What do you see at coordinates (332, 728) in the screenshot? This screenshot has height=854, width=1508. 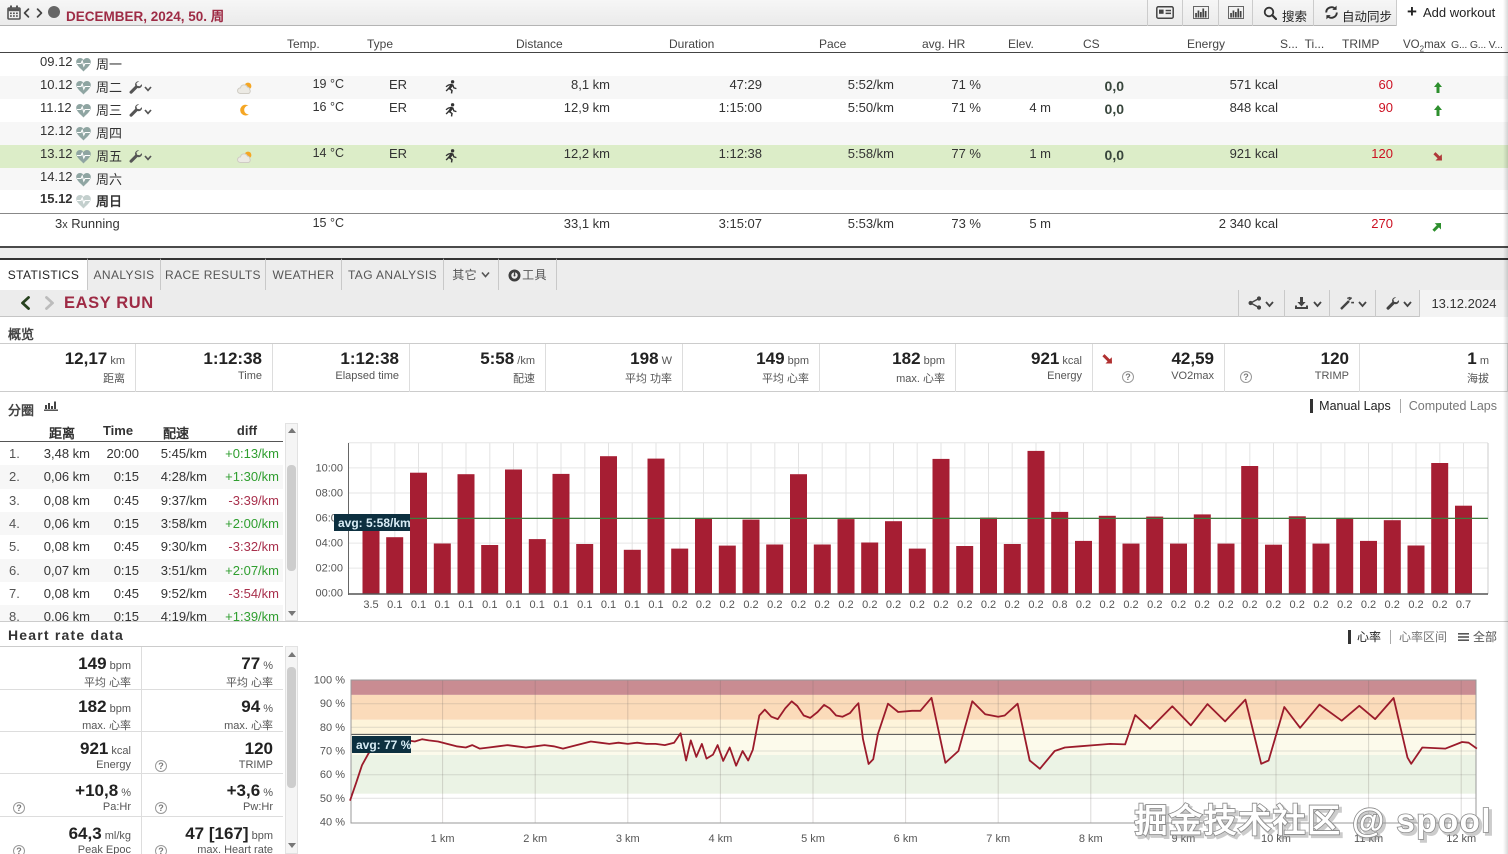 I see `svg-text: 80 %` at bounding box center [332, 728].